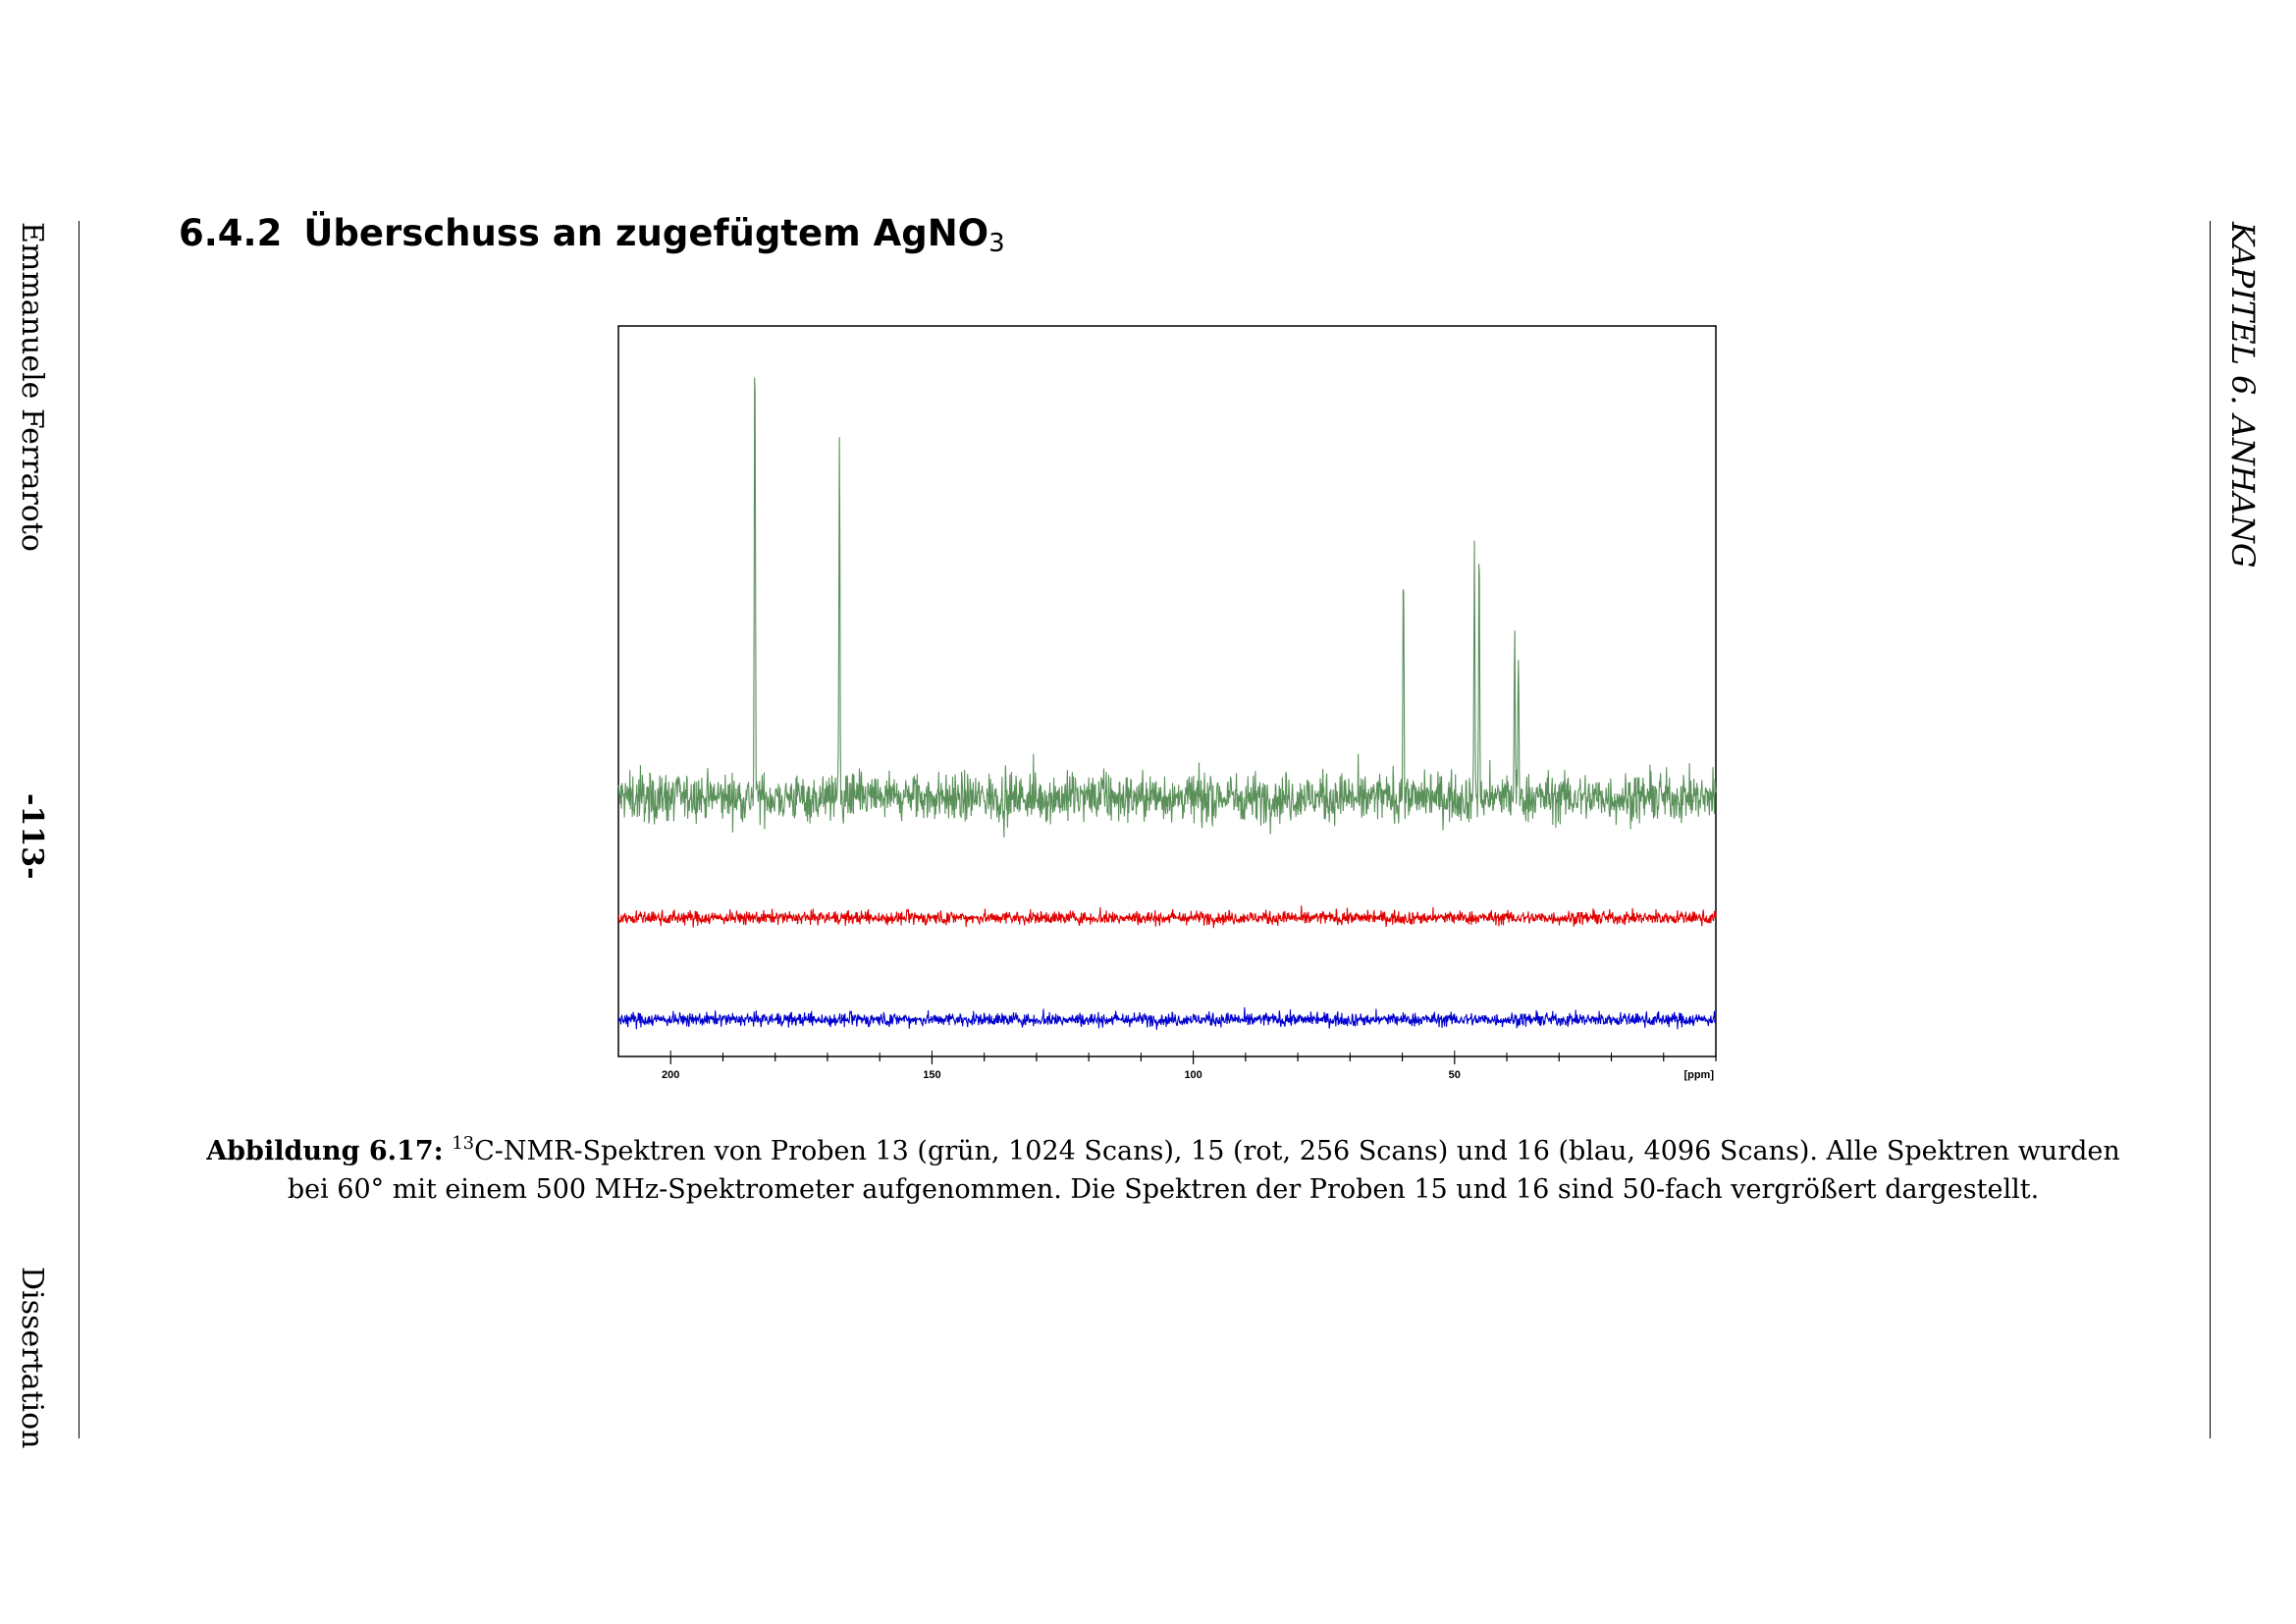  I want to click on x-tick-label-200: 200, so click(670, 1075).